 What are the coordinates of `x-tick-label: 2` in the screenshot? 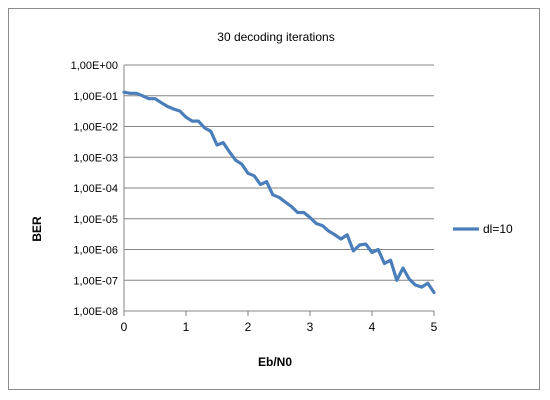 It's located at (248, 327).